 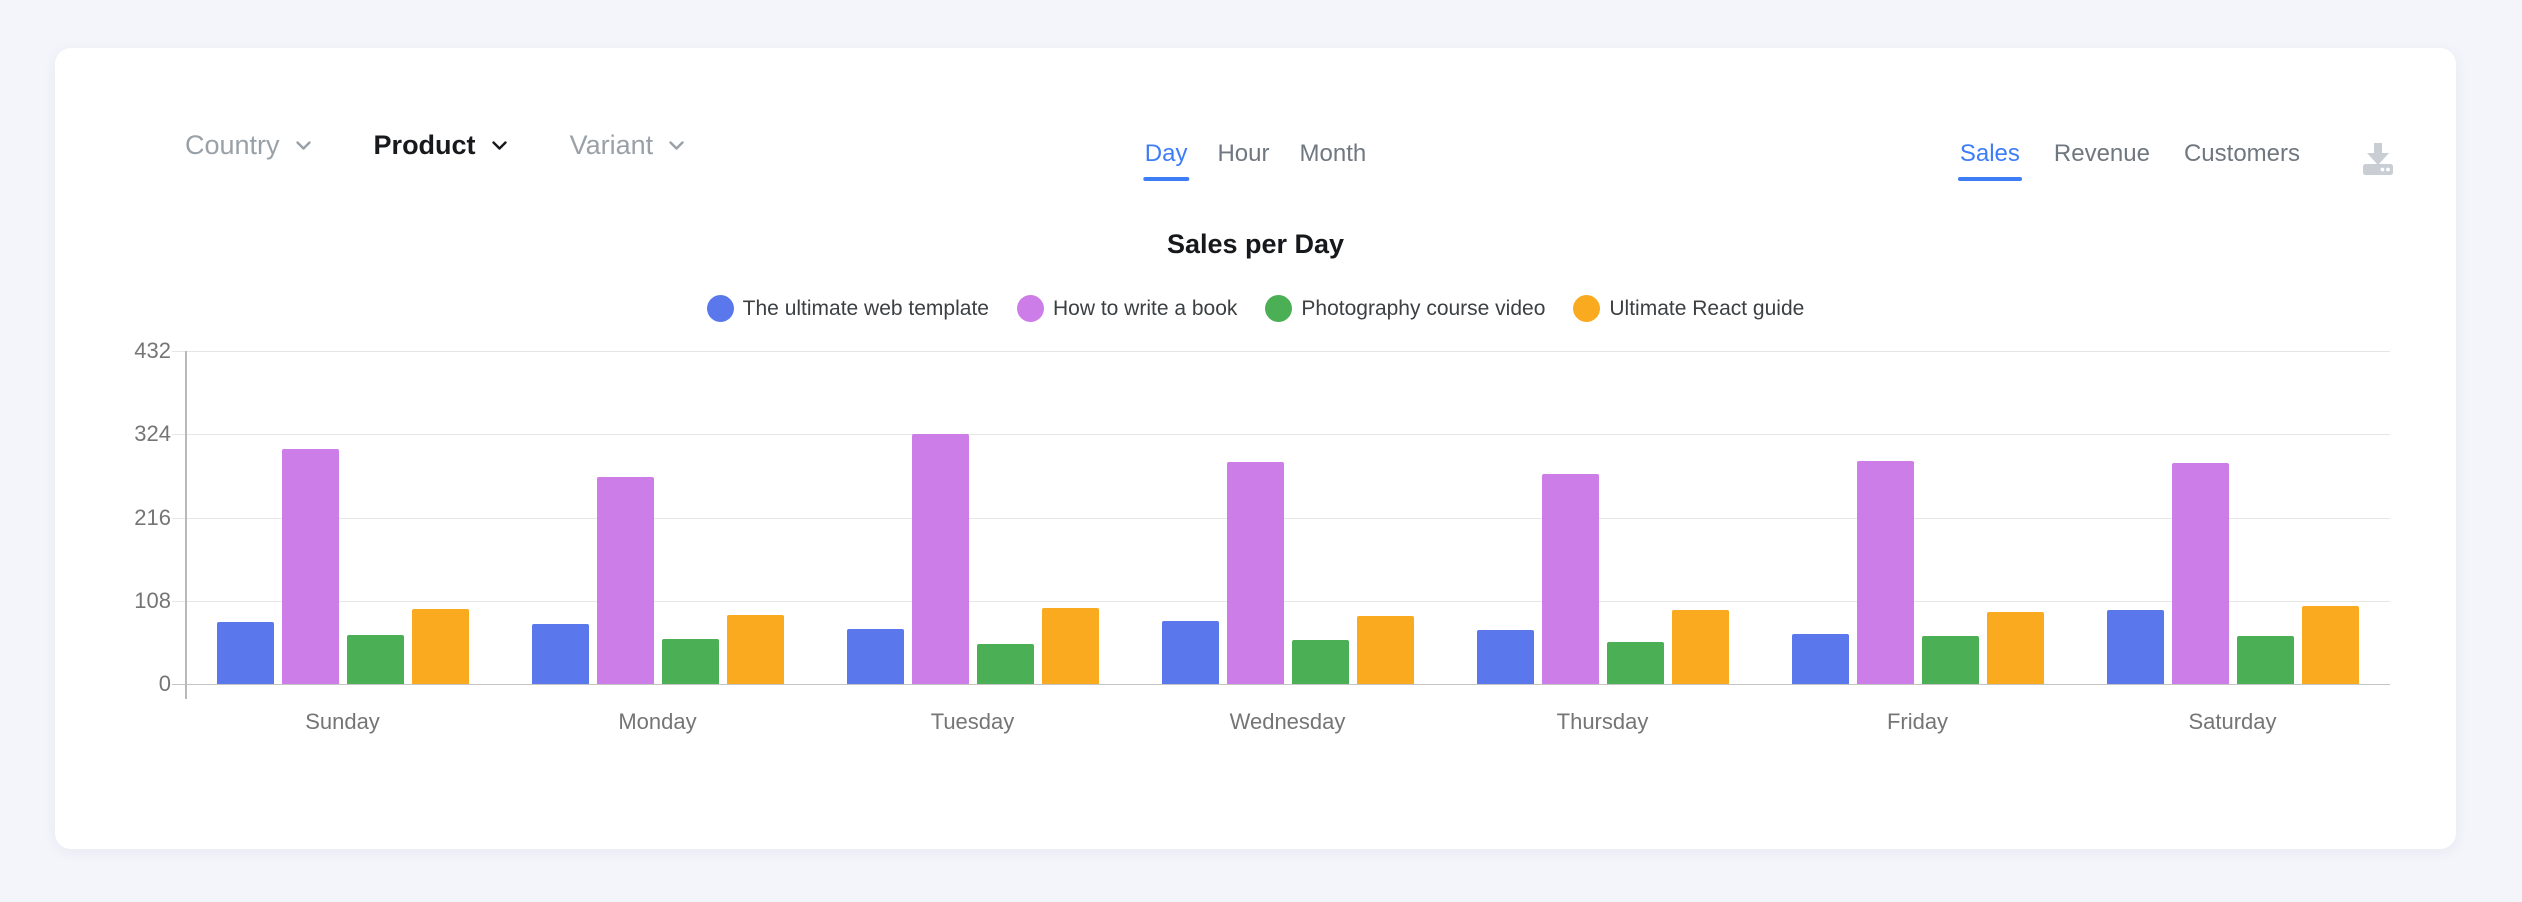 I want to click on legend-item: Photography course video, so click(x=1405, y=308).